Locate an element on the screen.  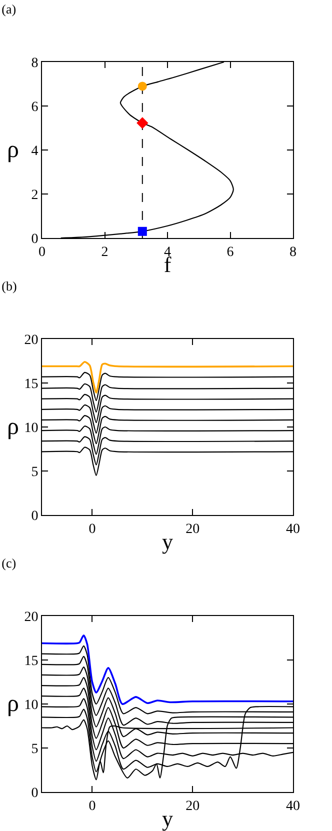
y-tick-label: 2 is located at coordinates (34, 195).